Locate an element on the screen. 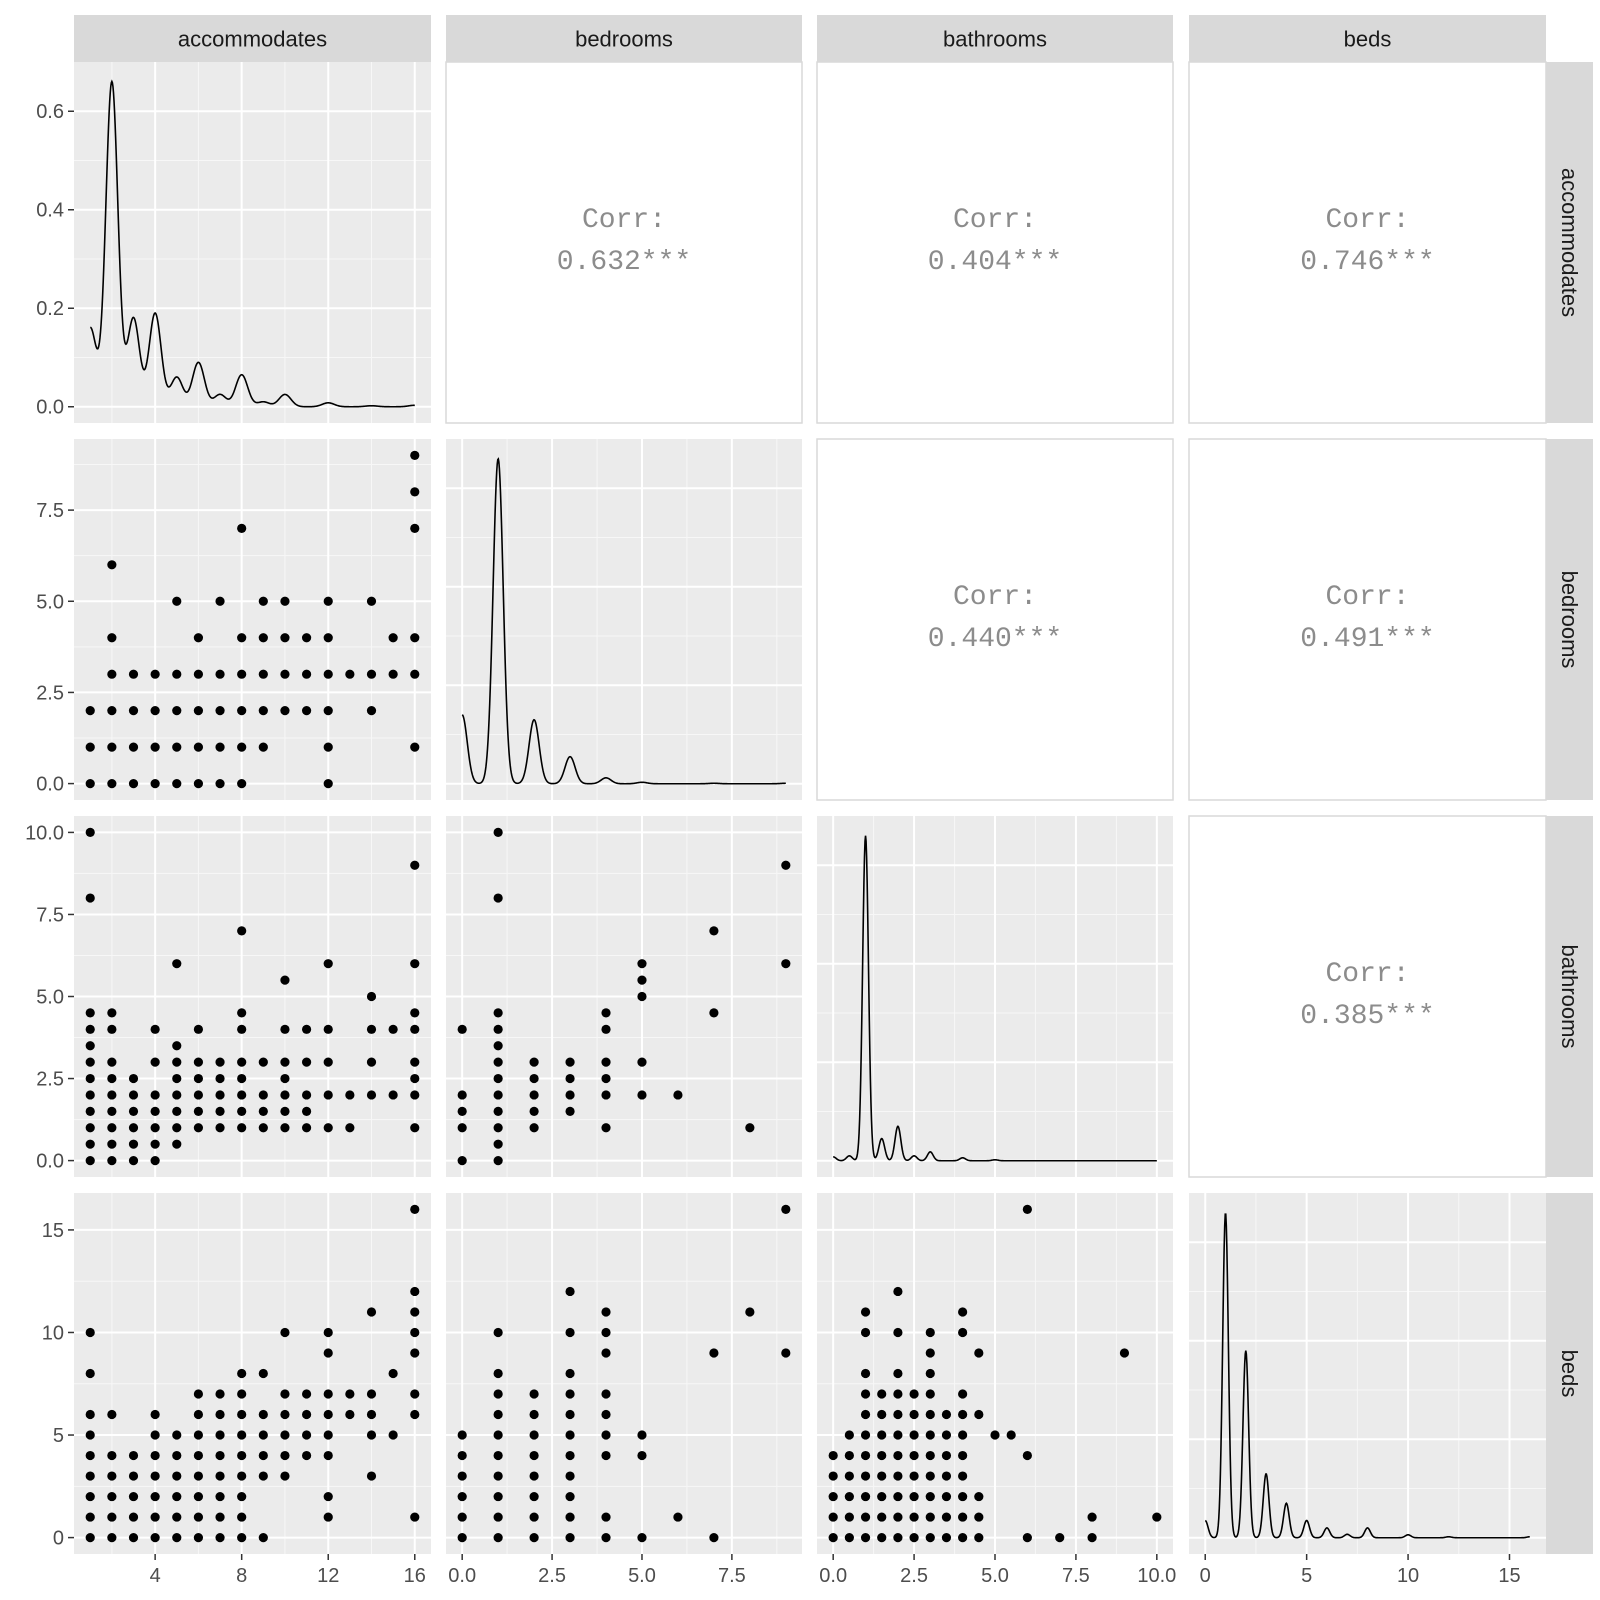 Image resolution: width=1600 pixels, height=1600 pixels. column-strip-bathrooms is located at coordinates (995, 38).